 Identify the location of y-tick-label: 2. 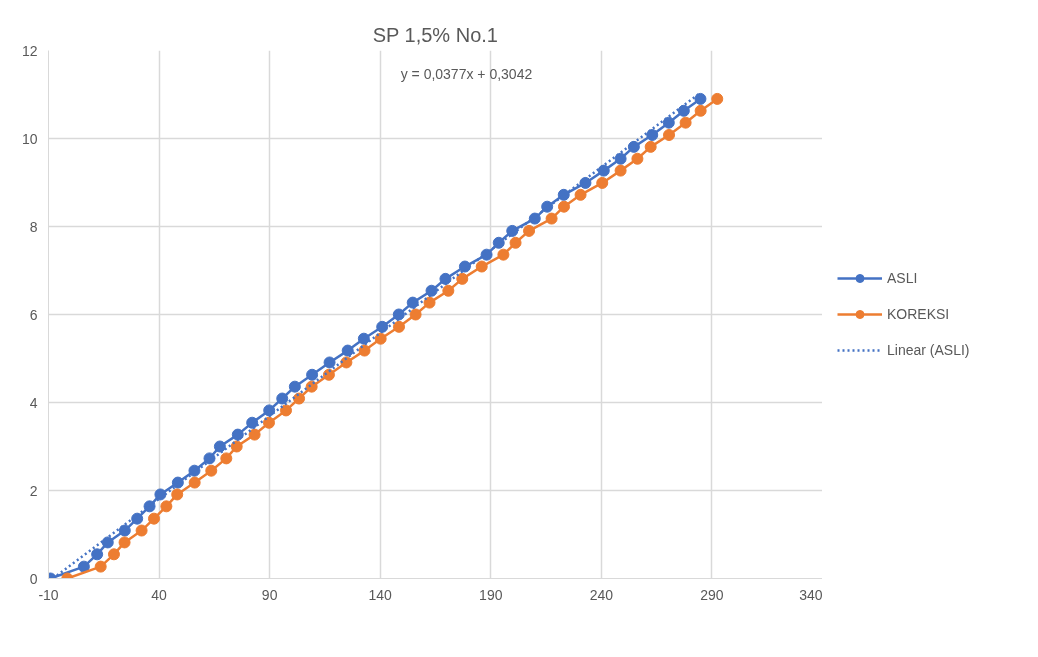
(33, 490).